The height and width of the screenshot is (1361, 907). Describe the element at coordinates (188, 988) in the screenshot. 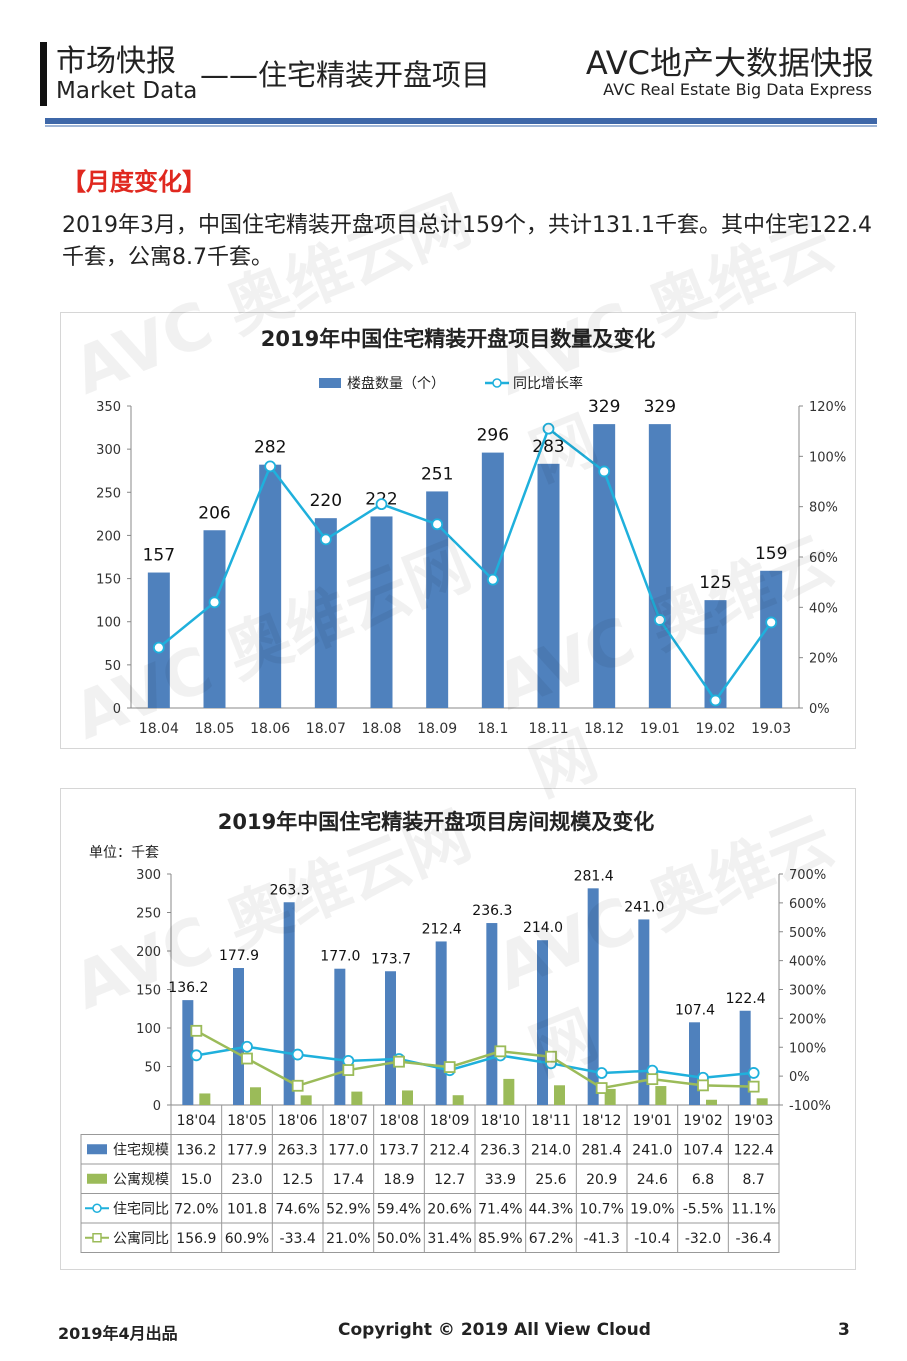

I see `bar-value-label: 136.2` at that location.